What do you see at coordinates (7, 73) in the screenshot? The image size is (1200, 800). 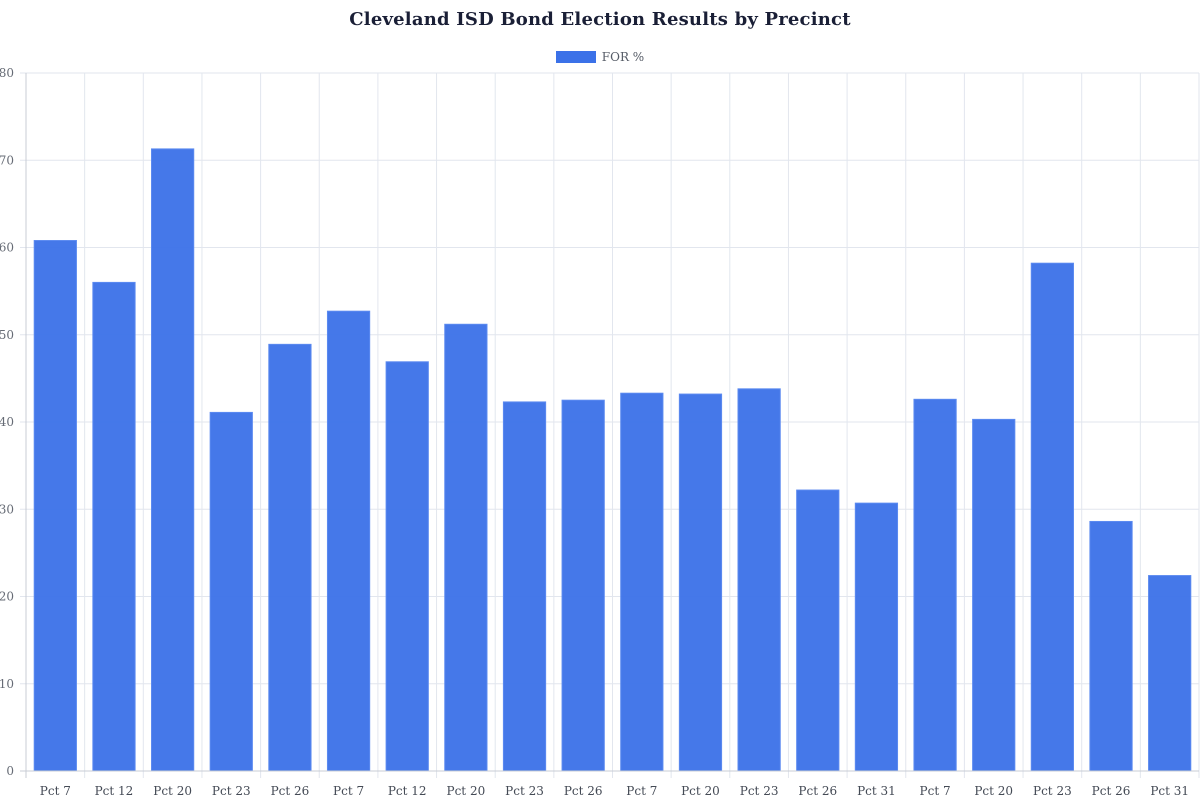 I see `y-tick-label: 80` at bounding box center [7, 73].